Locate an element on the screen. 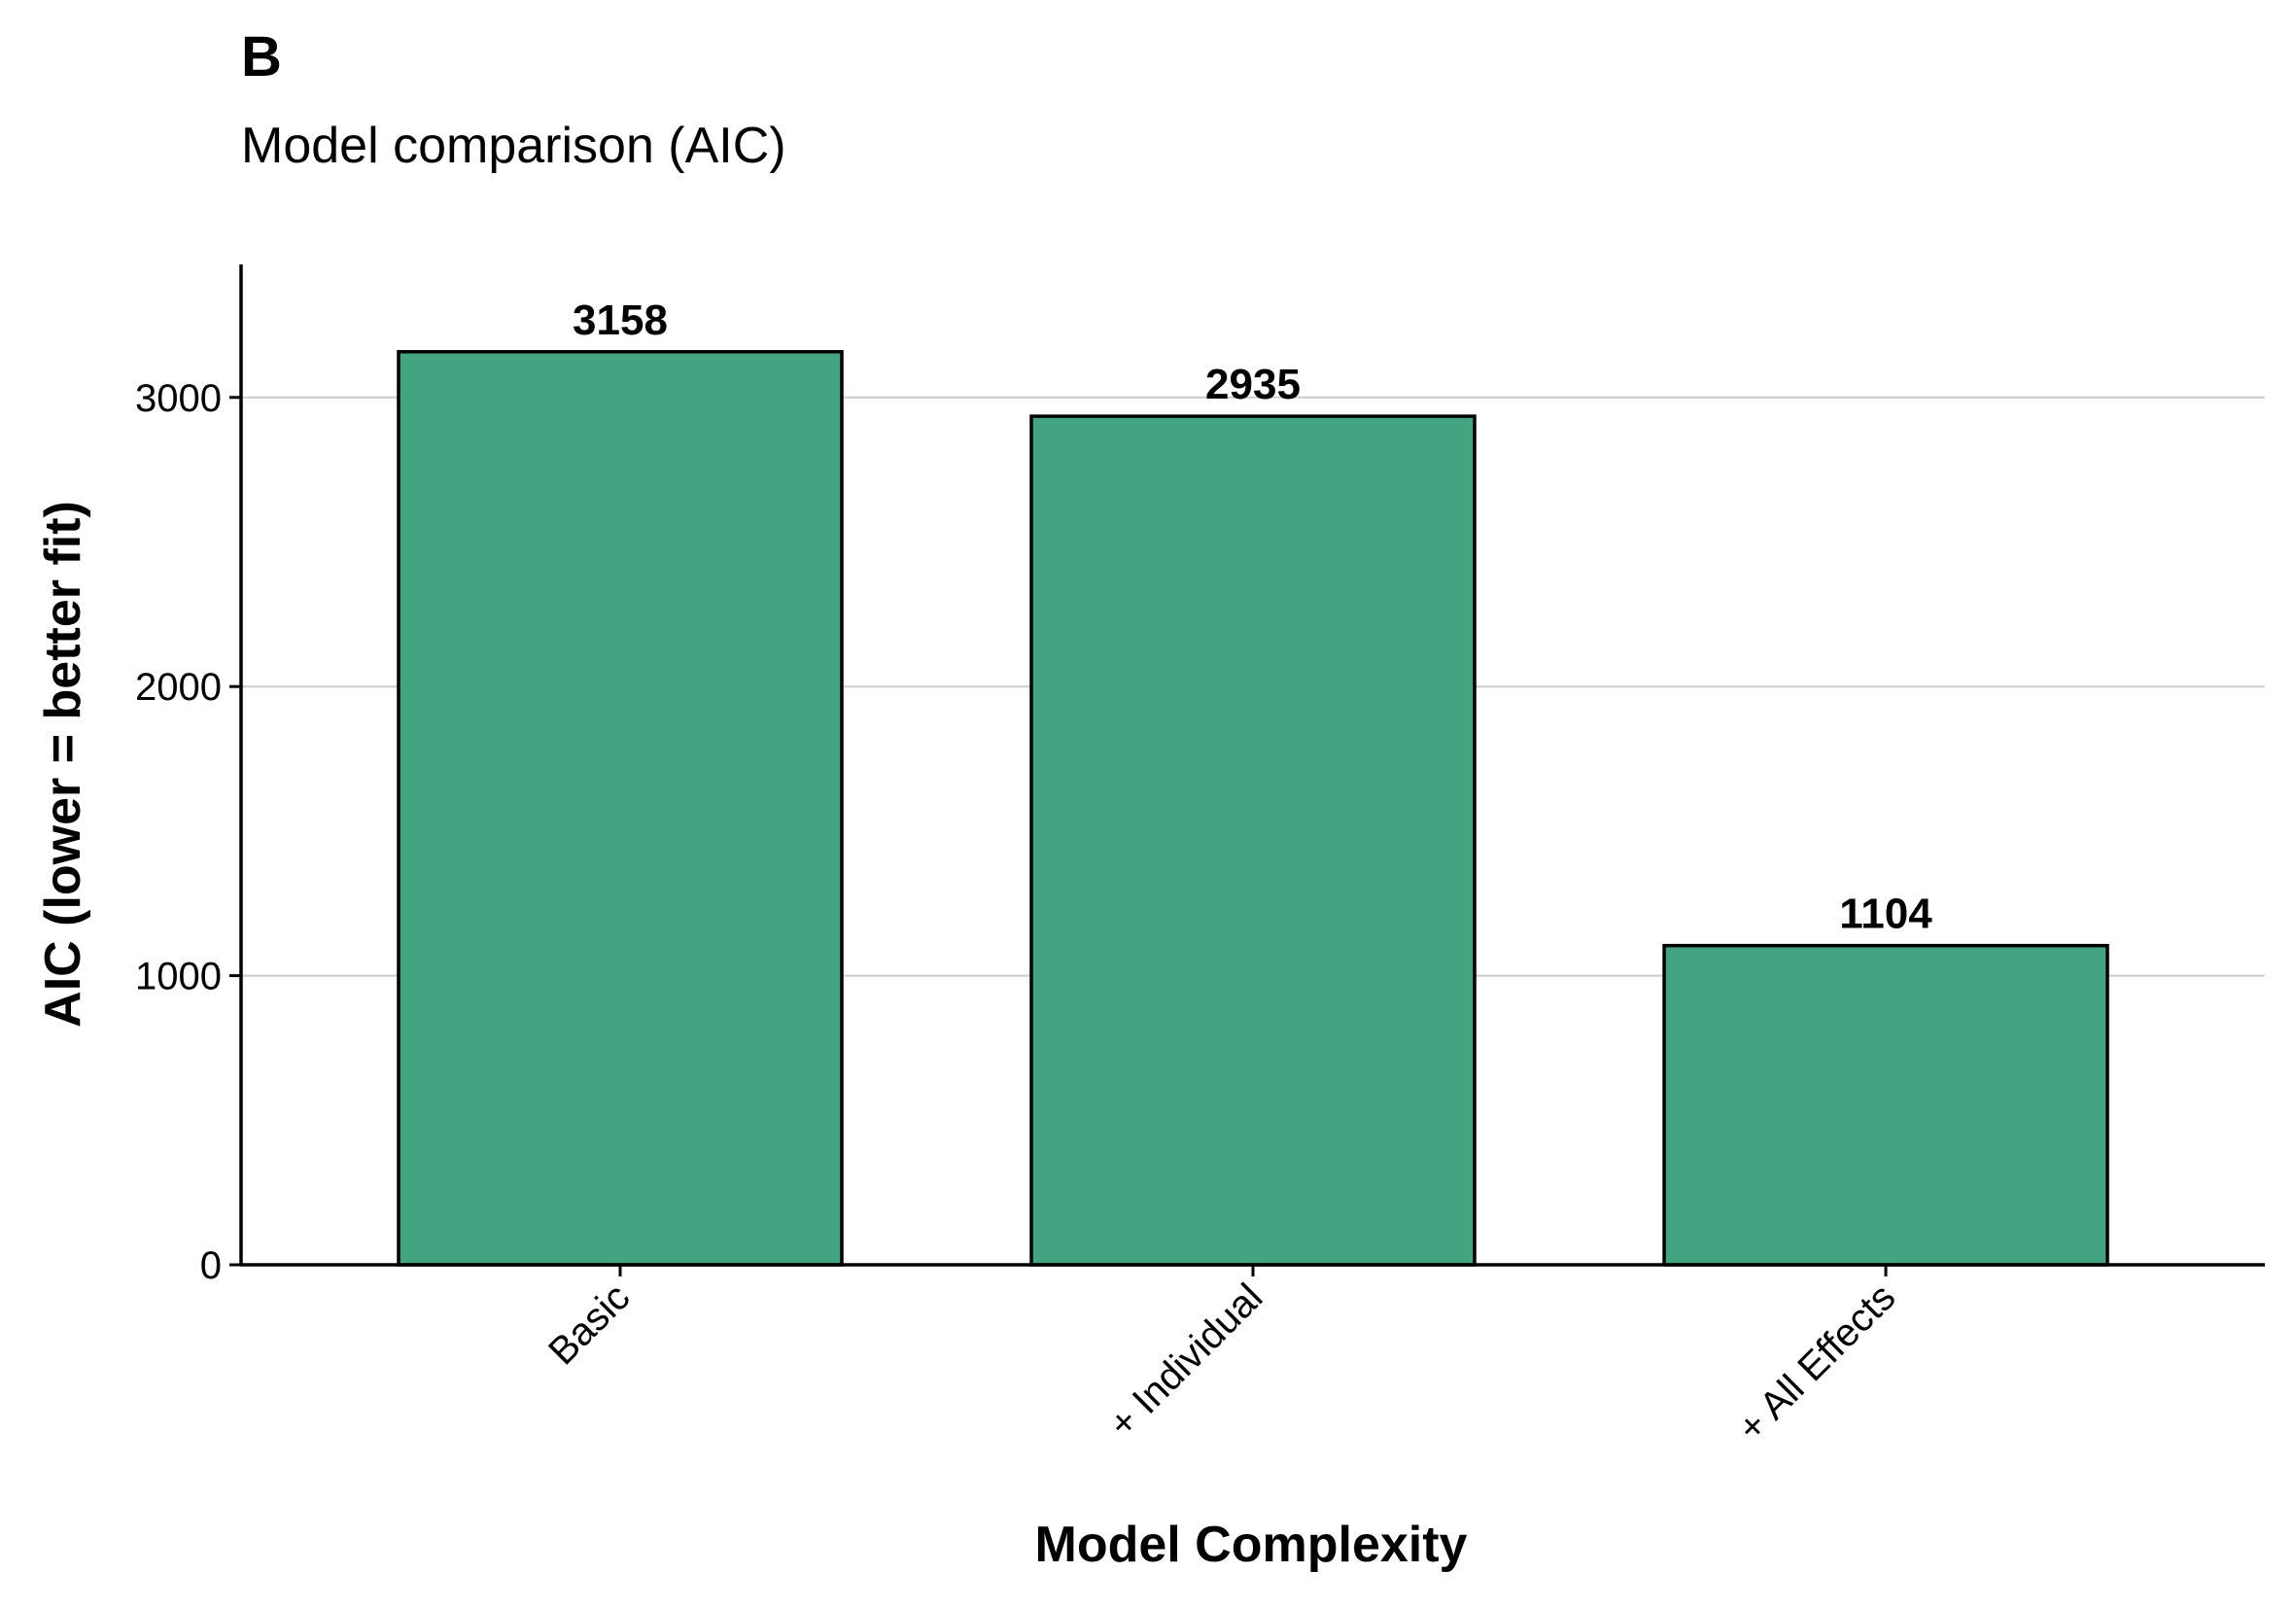 The image size is (2296, 1607). bar-value-label: 2935 is located at coordinates (1253, 384).